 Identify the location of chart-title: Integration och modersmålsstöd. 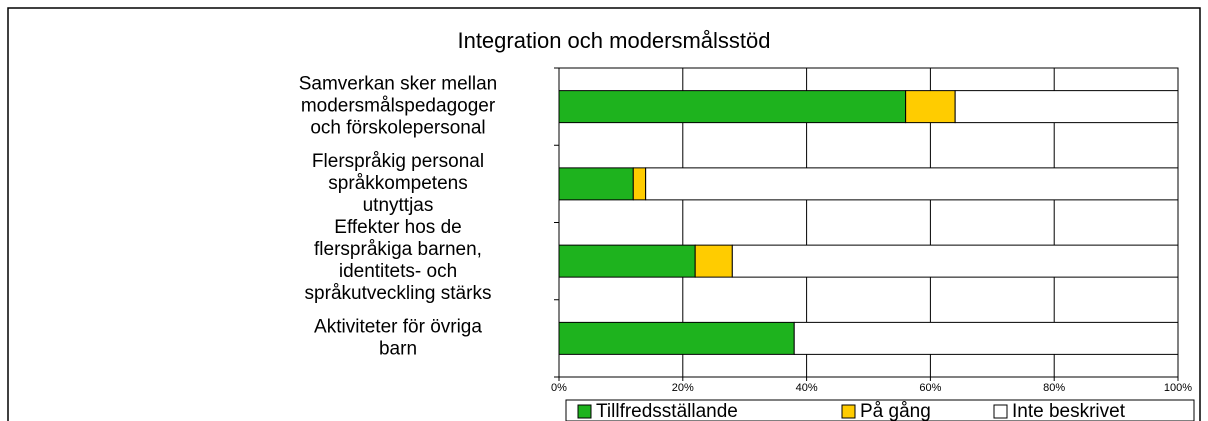
(613, 40).